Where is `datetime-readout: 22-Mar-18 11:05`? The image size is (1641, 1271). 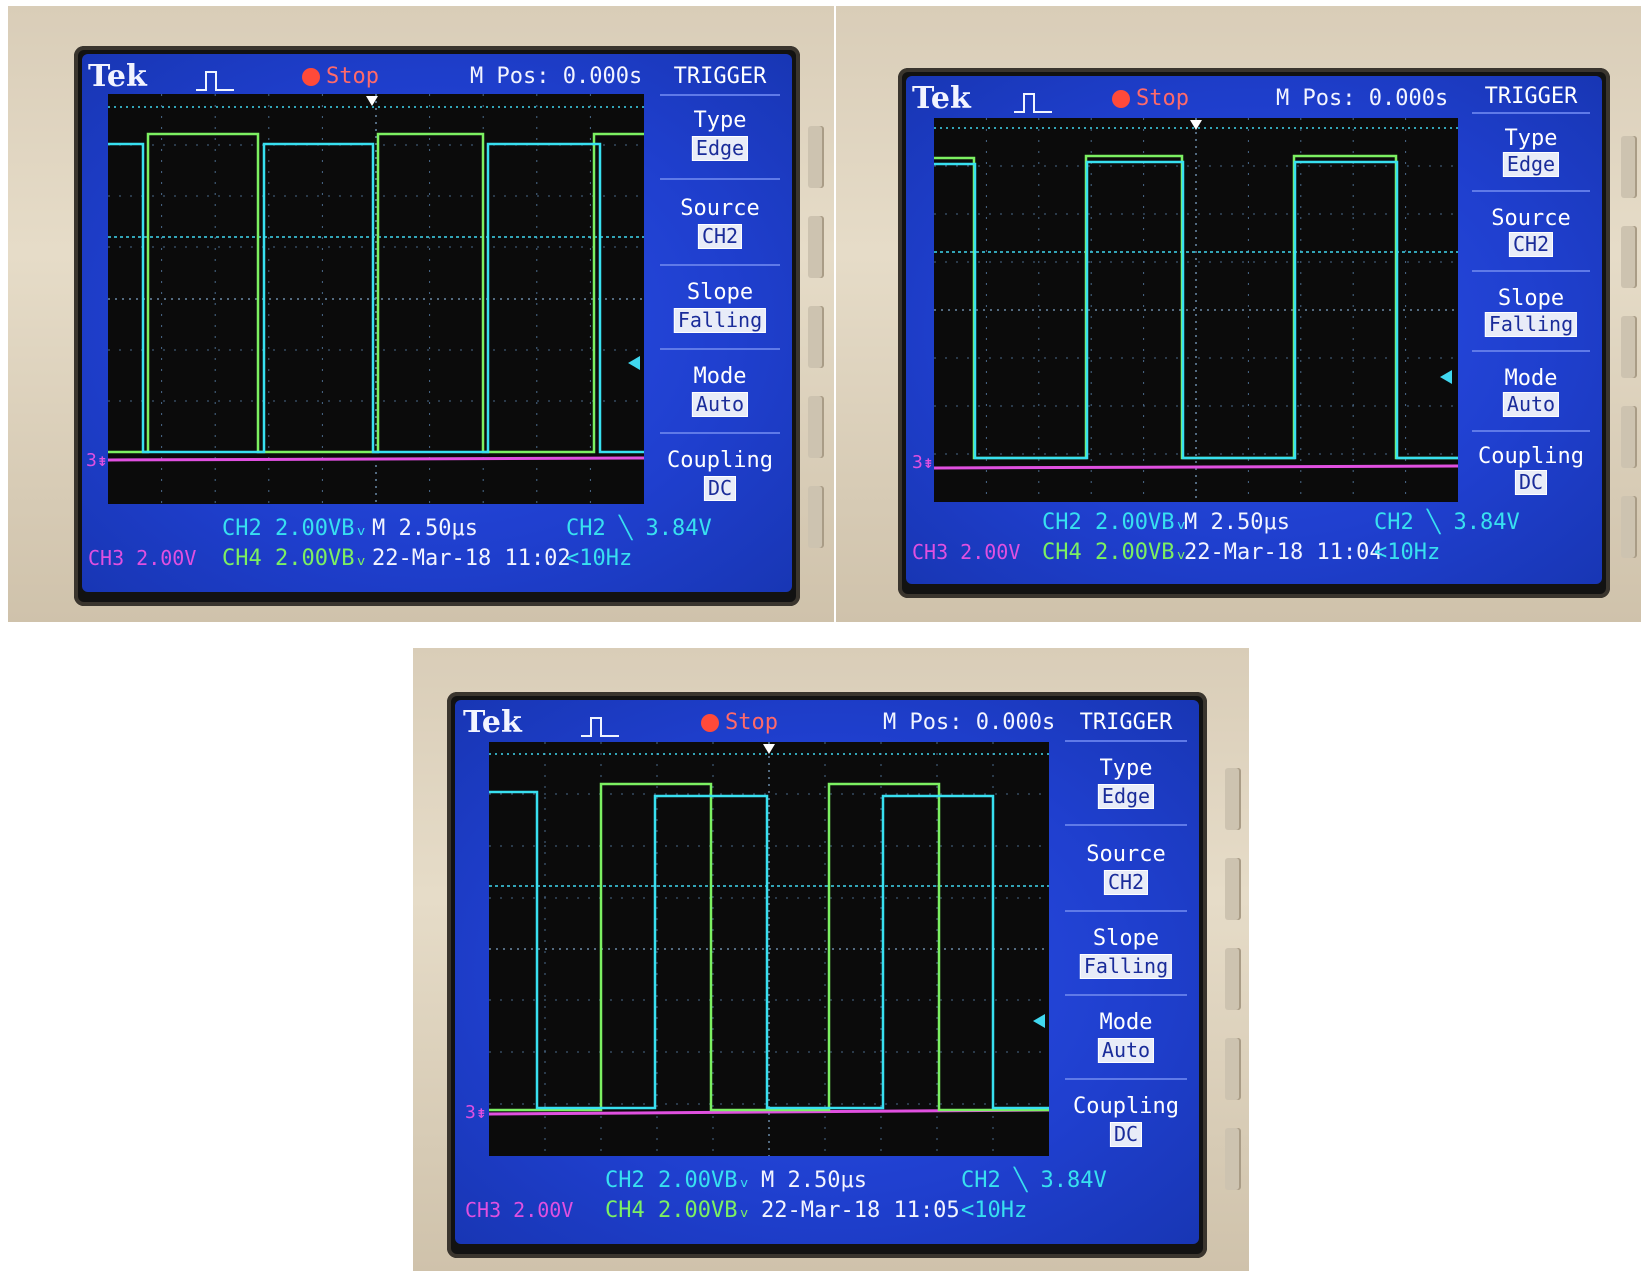
datetime-readout: 22-Mar-18 11:05 is located at coordinates (860, 1210).